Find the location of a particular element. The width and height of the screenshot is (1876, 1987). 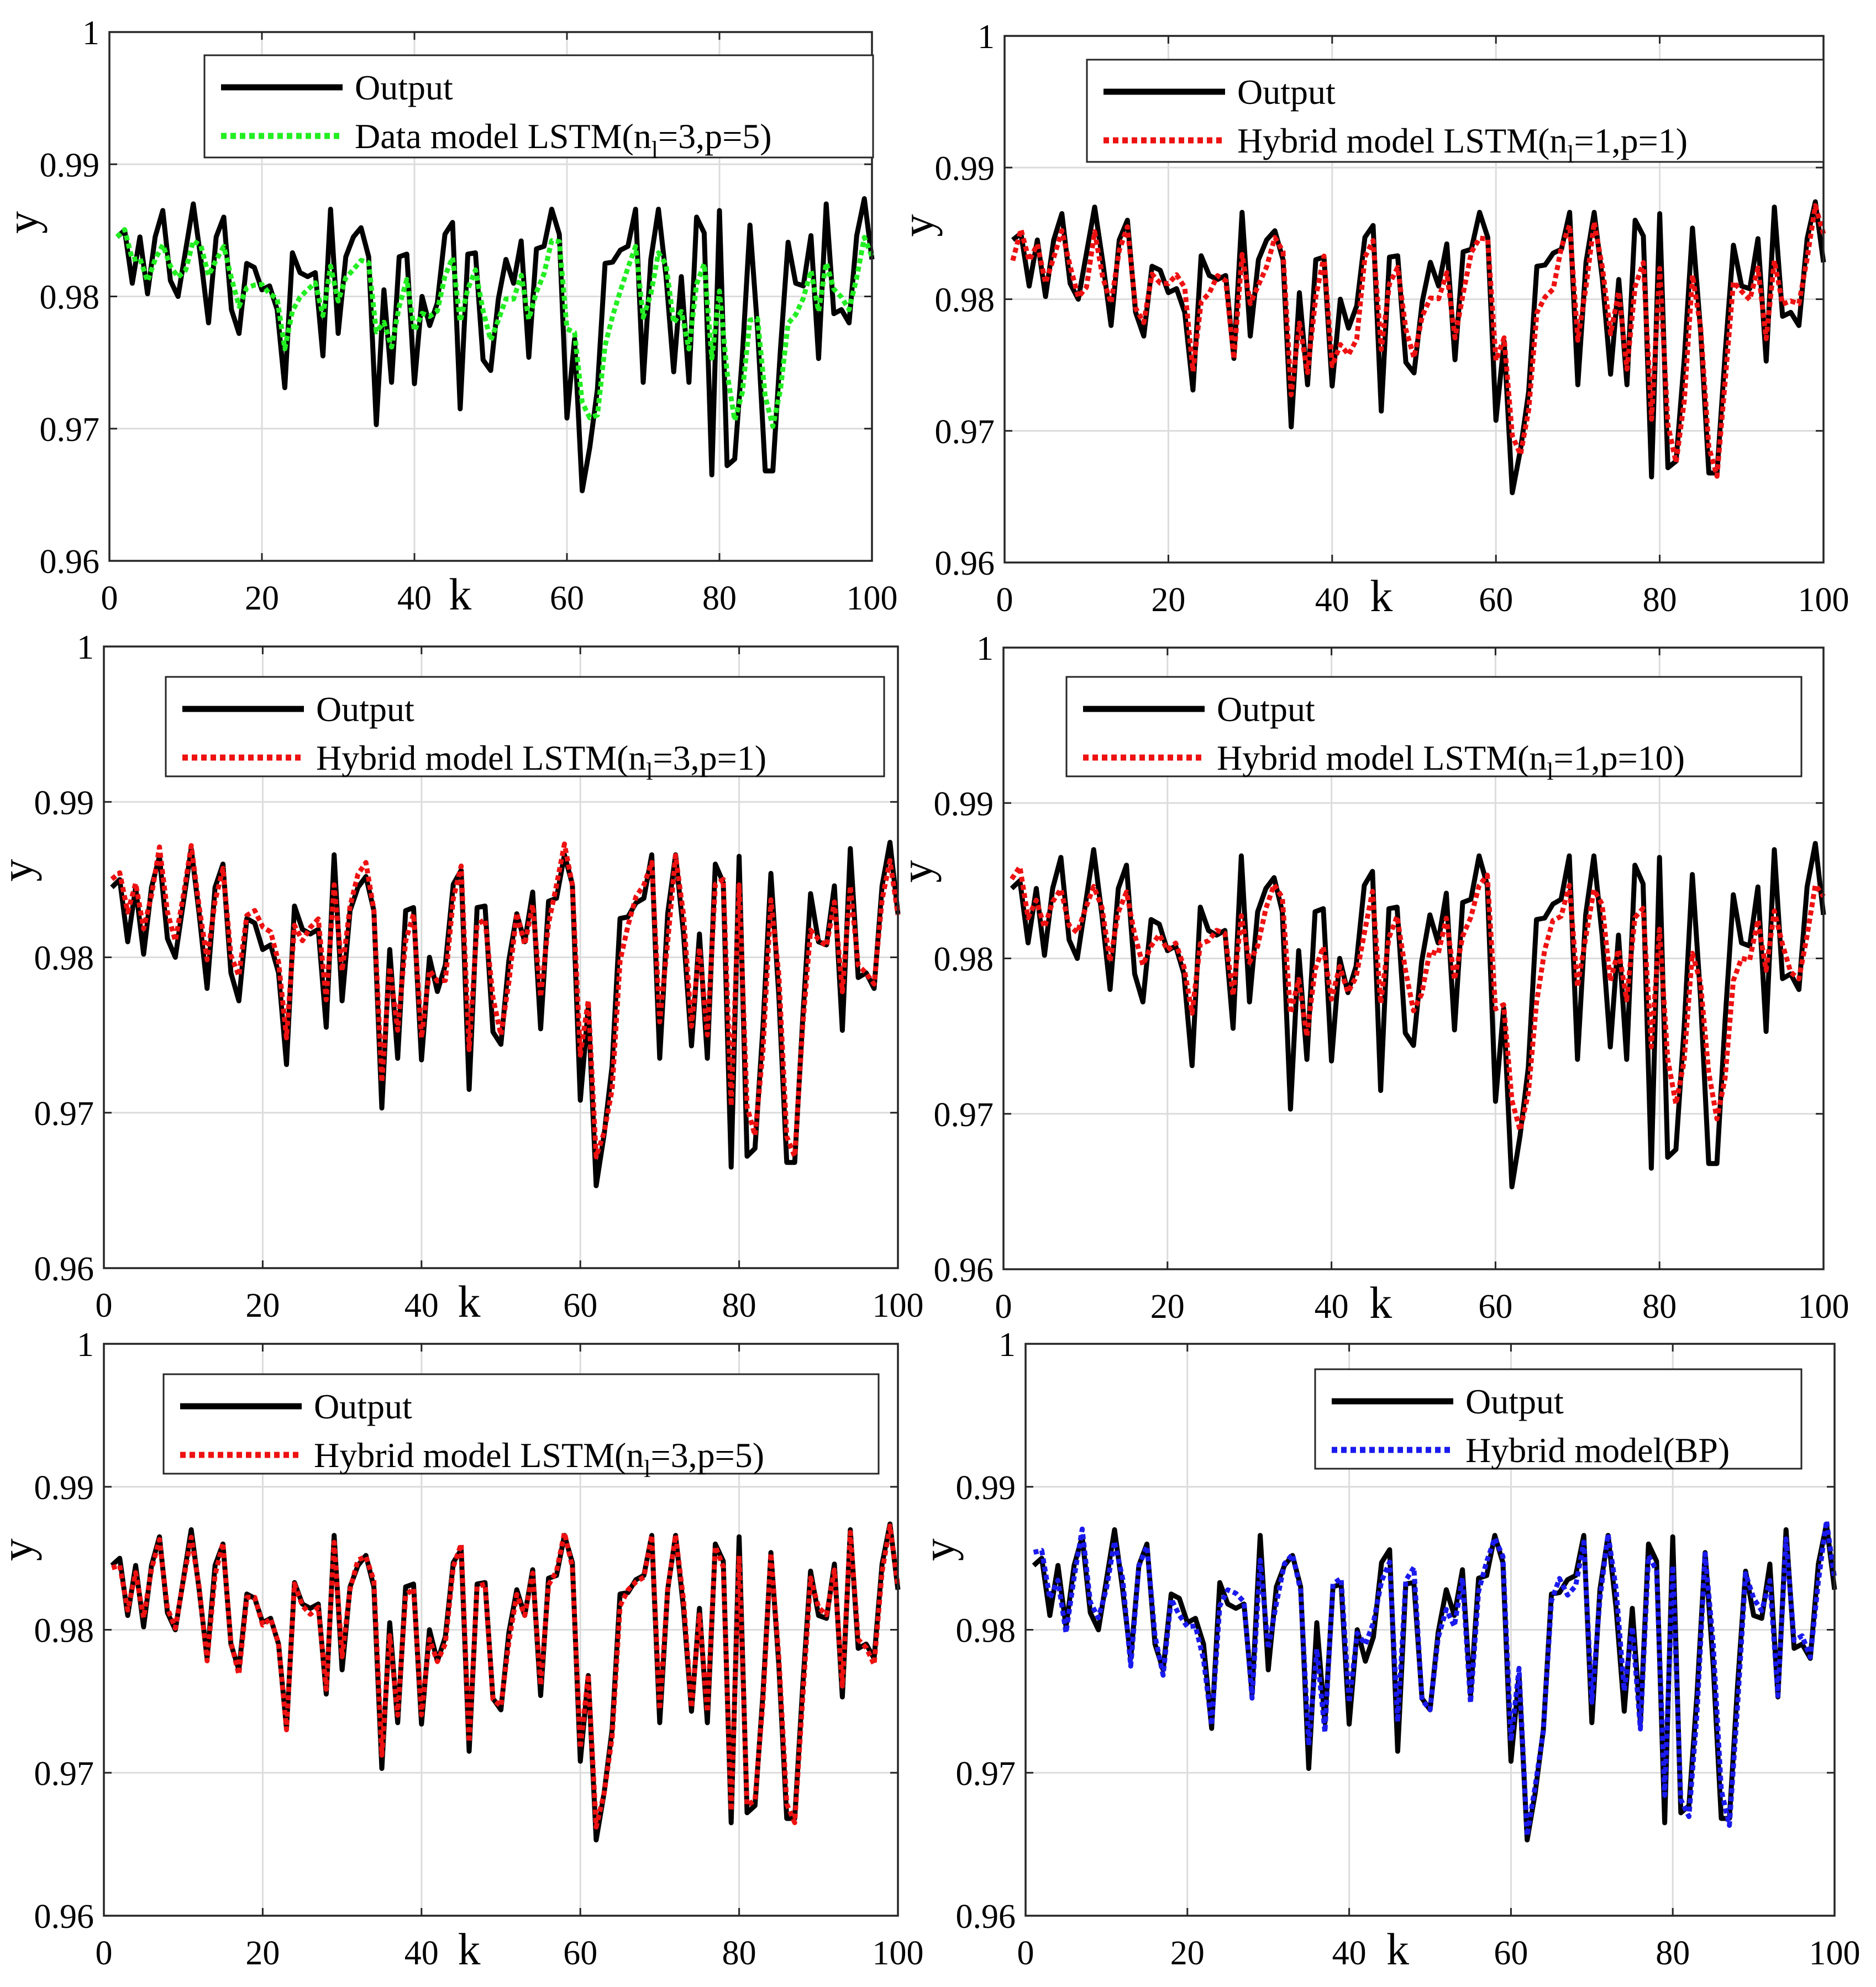

legend-label: Hybrid model LSTM(nl=3,p=1) is located at coordinates (541, 761).